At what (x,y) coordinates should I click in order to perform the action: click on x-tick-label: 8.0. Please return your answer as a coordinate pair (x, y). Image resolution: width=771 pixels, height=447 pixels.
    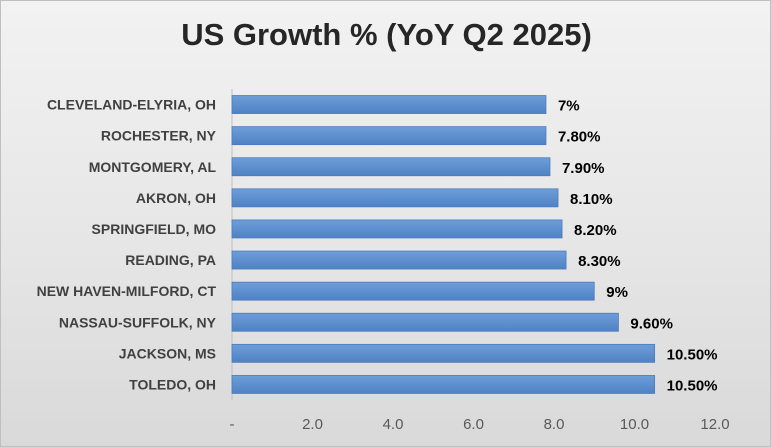
    Looking at the image, I should click on (554, 424).